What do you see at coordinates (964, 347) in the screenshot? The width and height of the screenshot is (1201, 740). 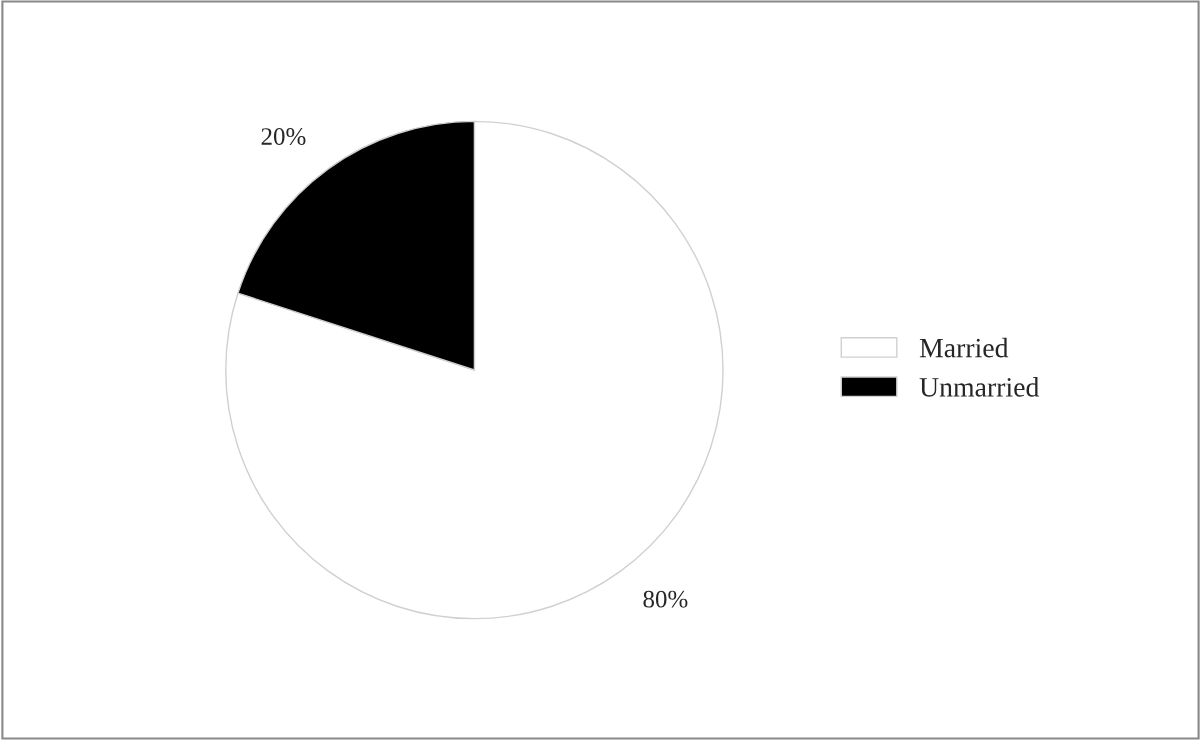 I see `legend-label: Married` at bounding box center [964, 347].